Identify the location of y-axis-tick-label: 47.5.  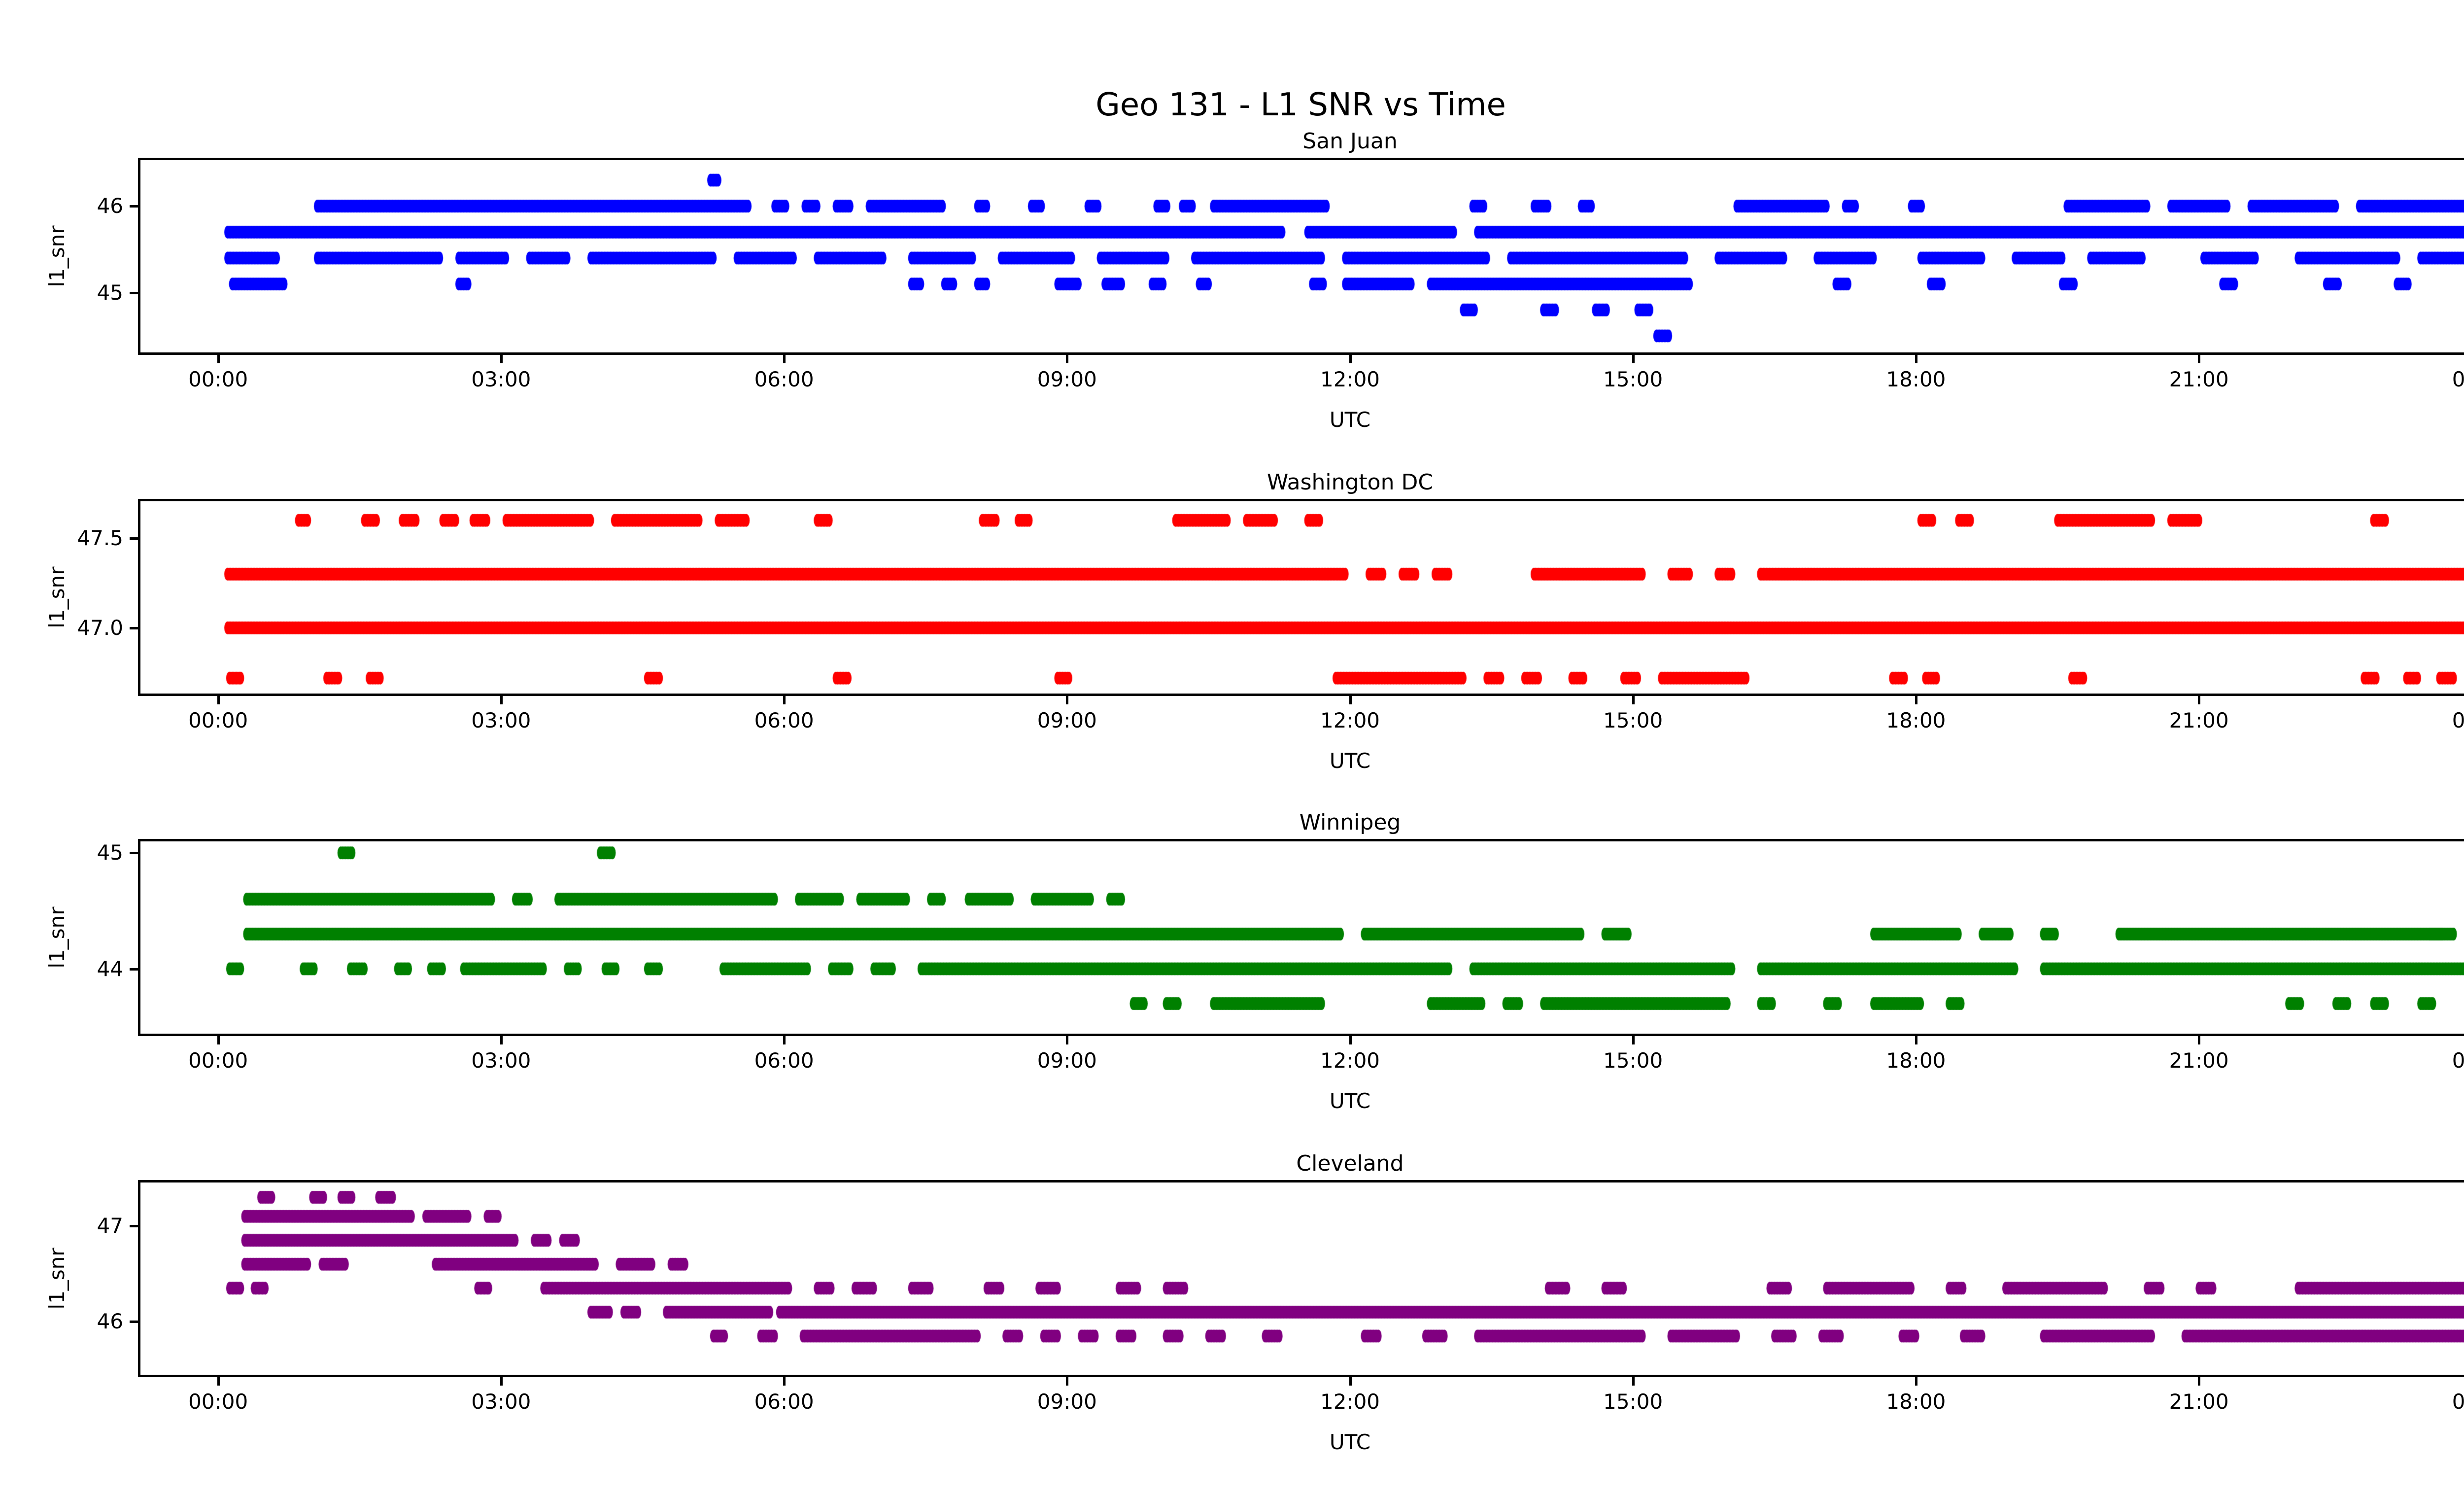
(100, 538).